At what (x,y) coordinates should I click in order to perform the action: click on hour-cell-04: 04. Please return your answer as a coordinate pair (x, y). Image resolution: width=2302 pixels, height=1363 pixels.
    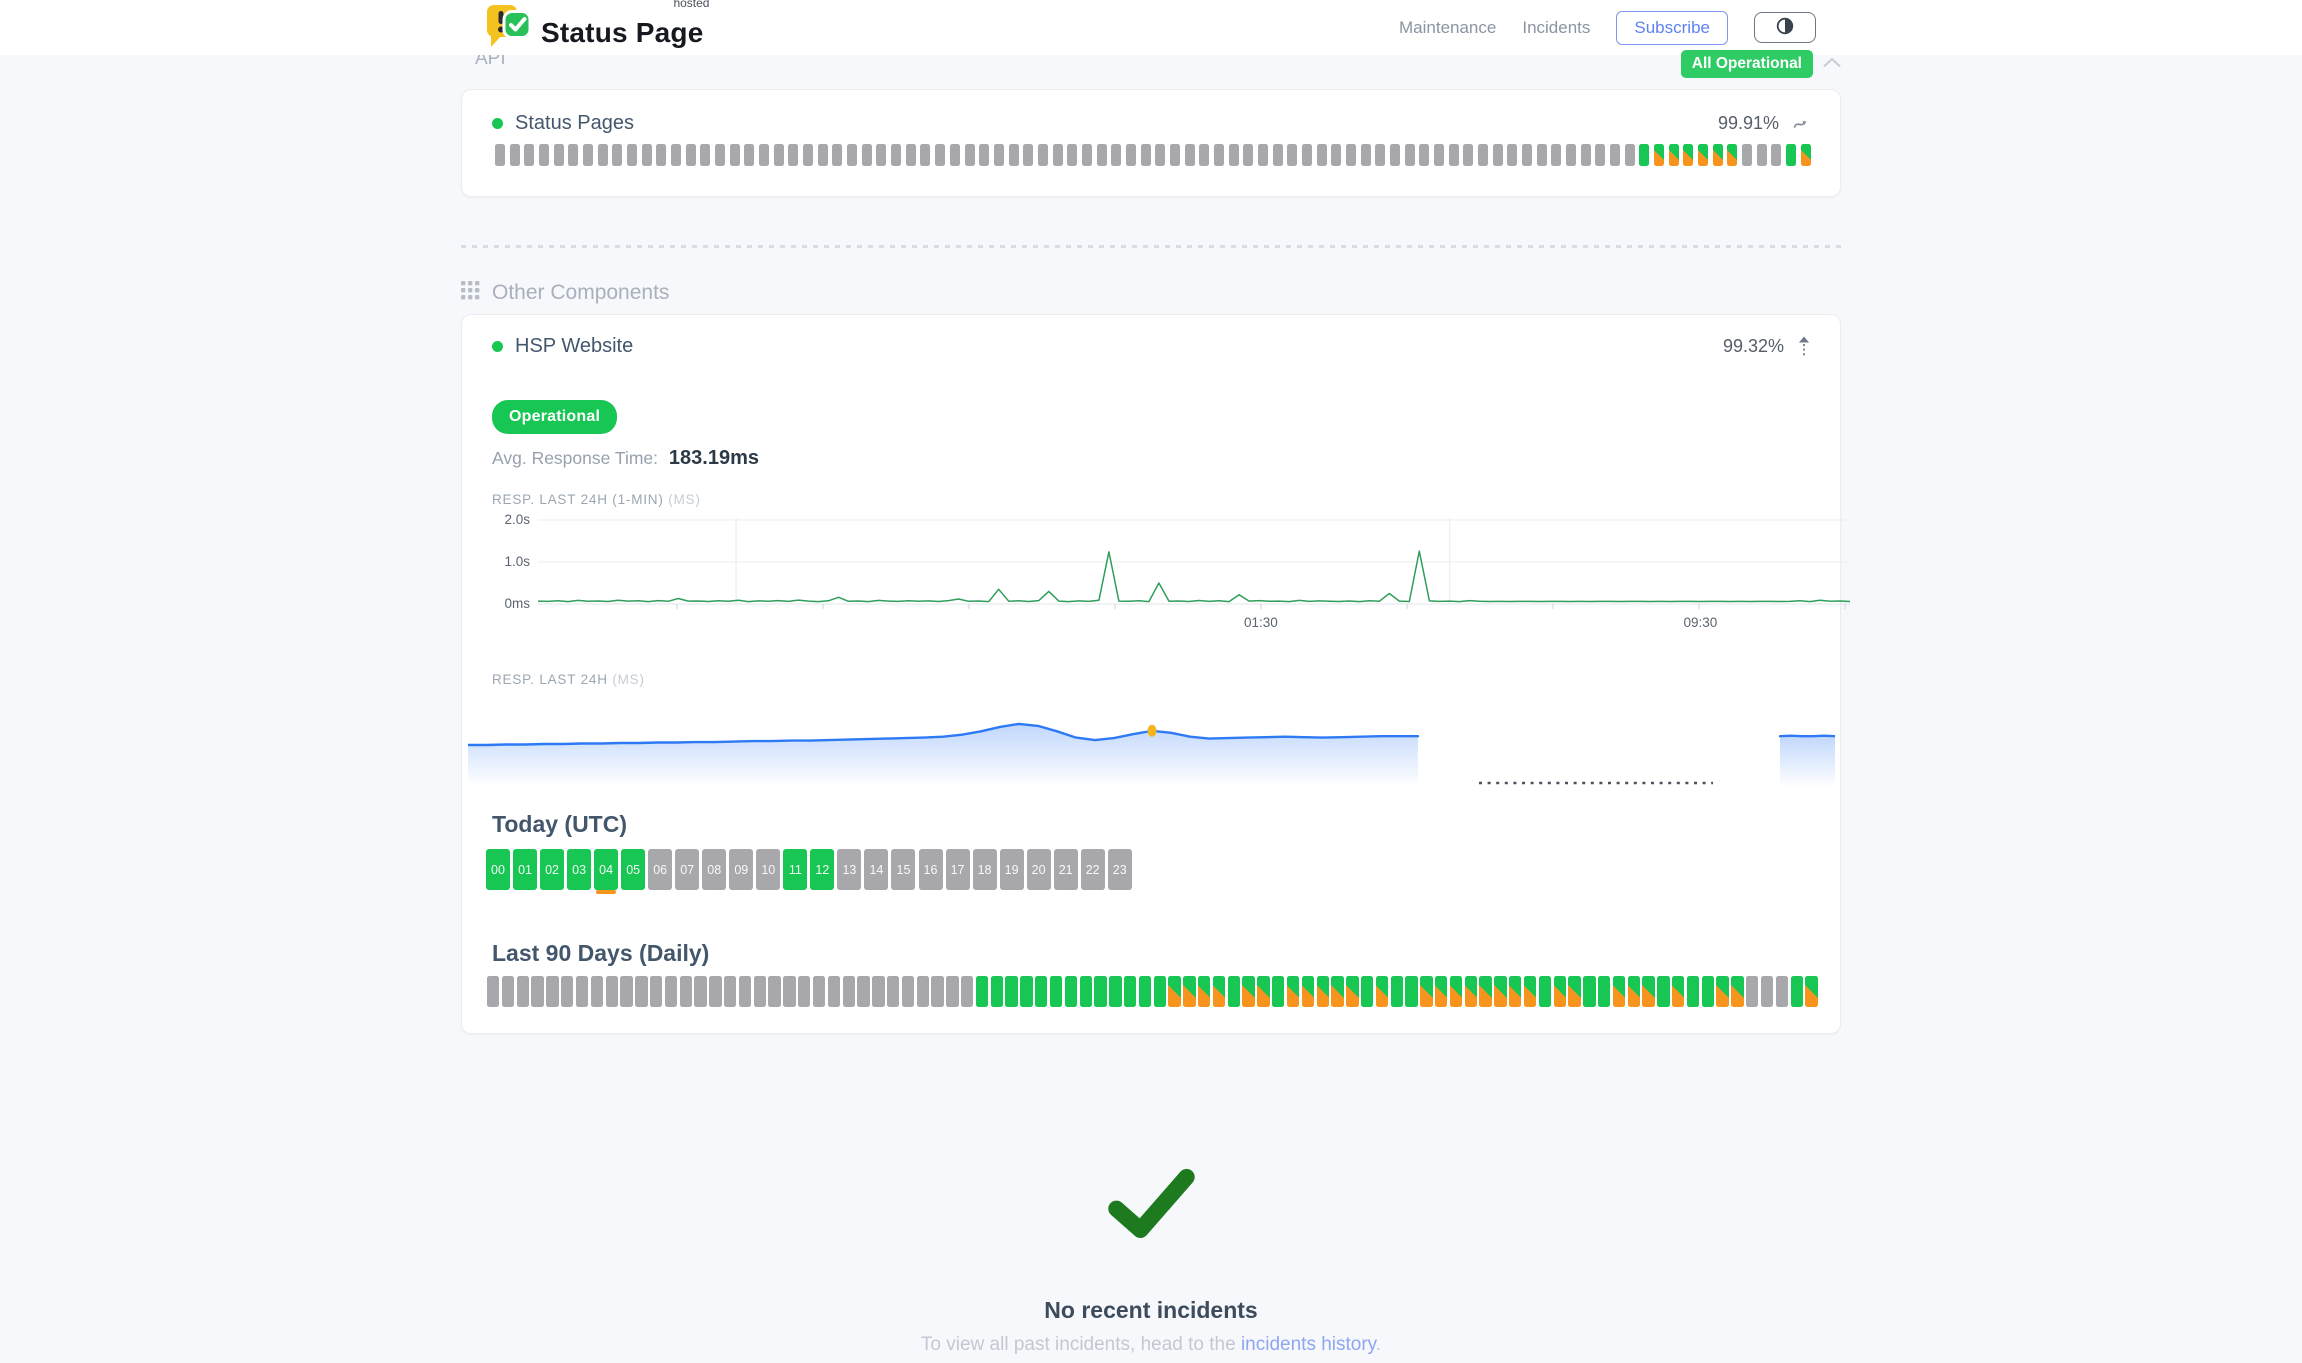
    Looking at the image, I should click on (606, 871).